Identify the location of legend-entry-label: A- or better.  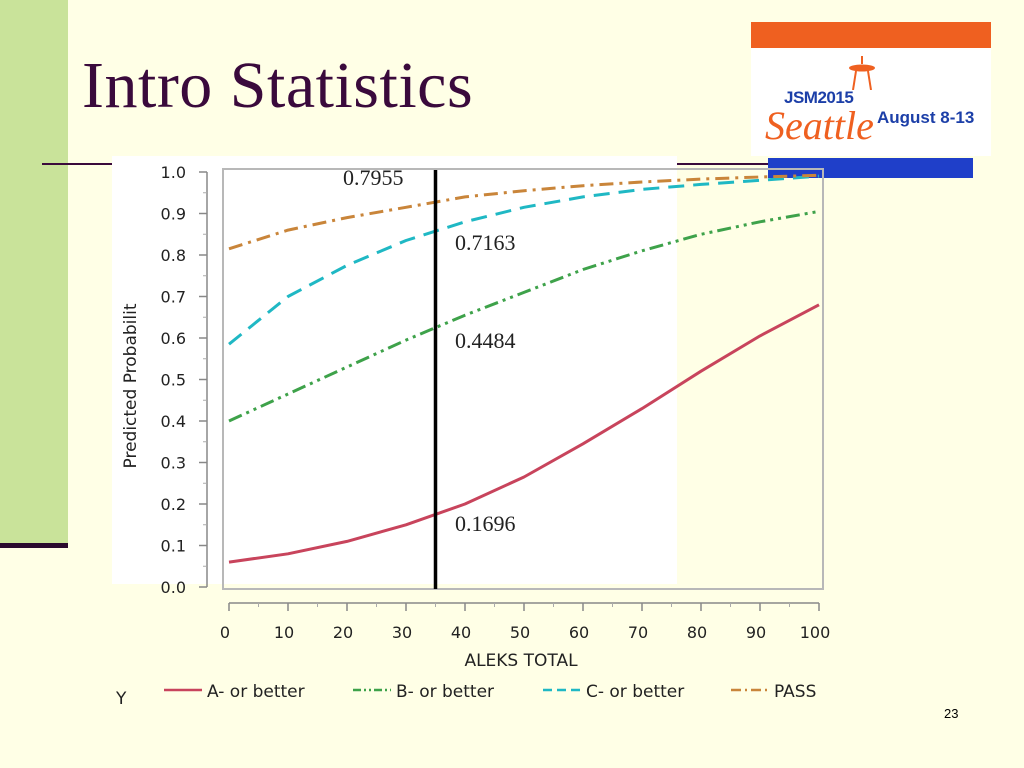
(256, 692).